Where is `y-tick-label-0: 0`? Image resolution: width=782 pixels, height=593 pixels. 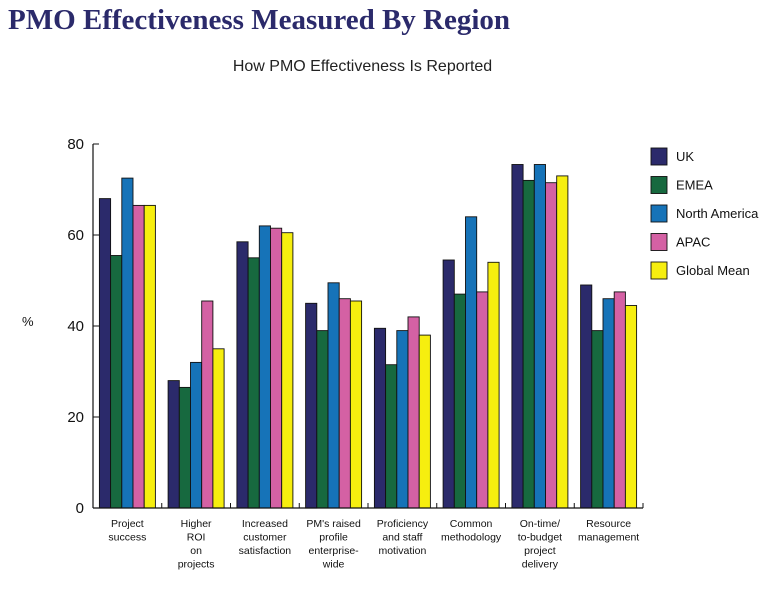 y-tick-label-0: 0 is located at coordinates (80, 508).